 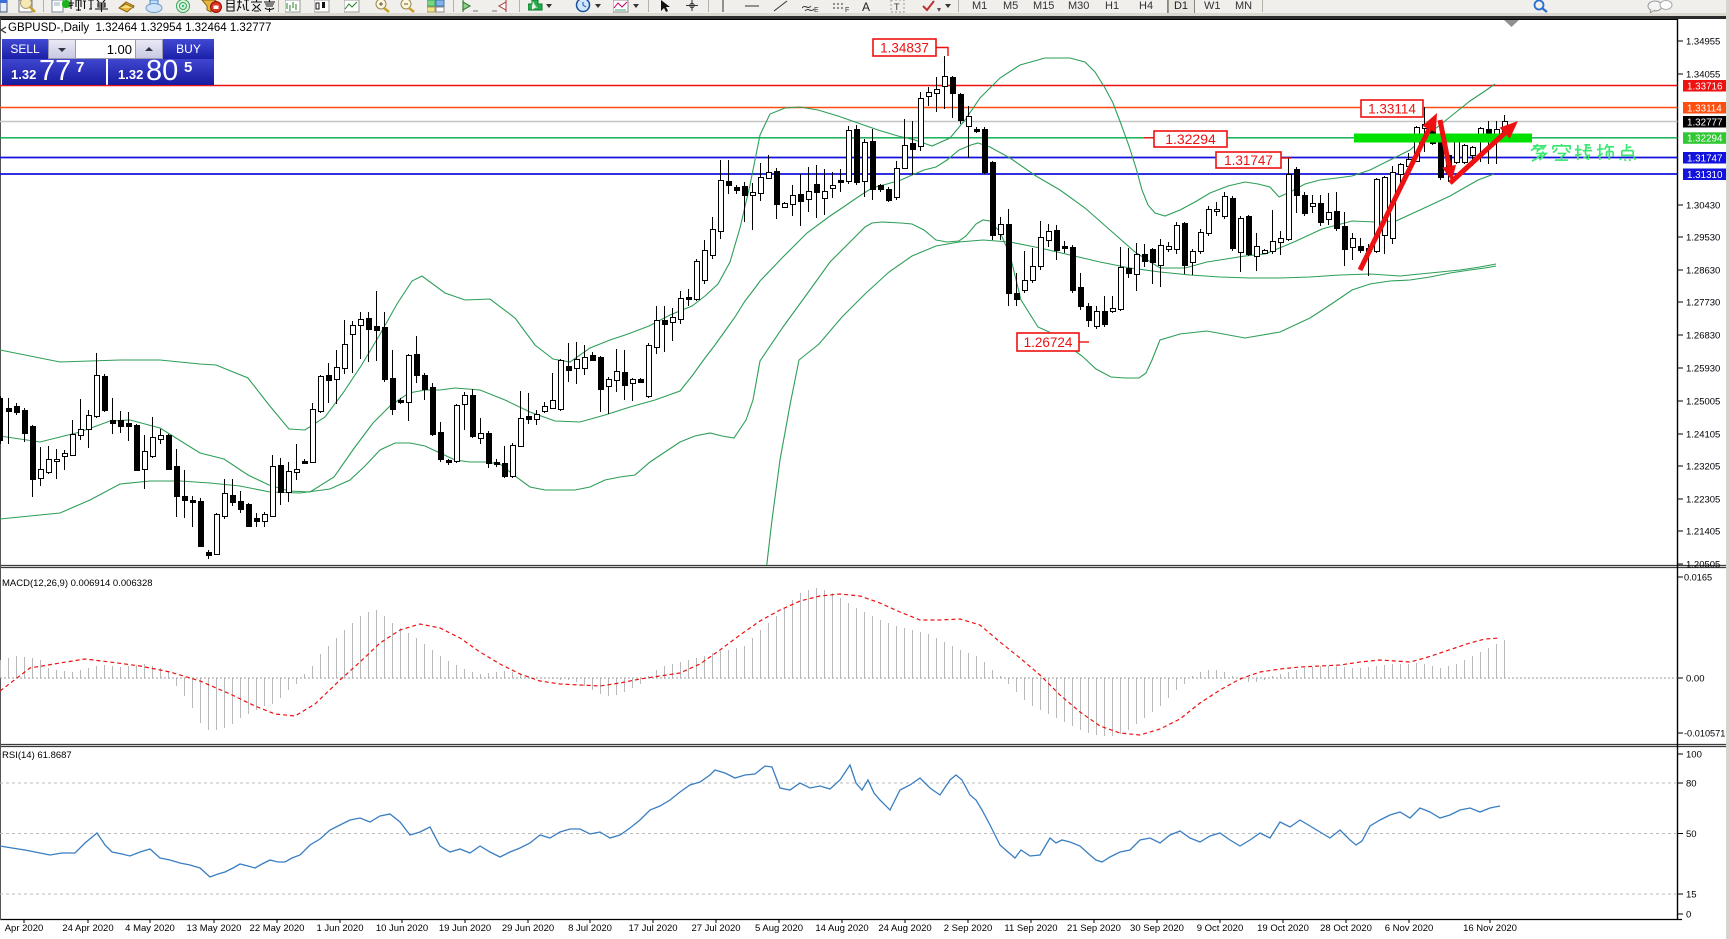 I want to click on svg-text: 24 Aug 2020, so click(x=904, y=928).